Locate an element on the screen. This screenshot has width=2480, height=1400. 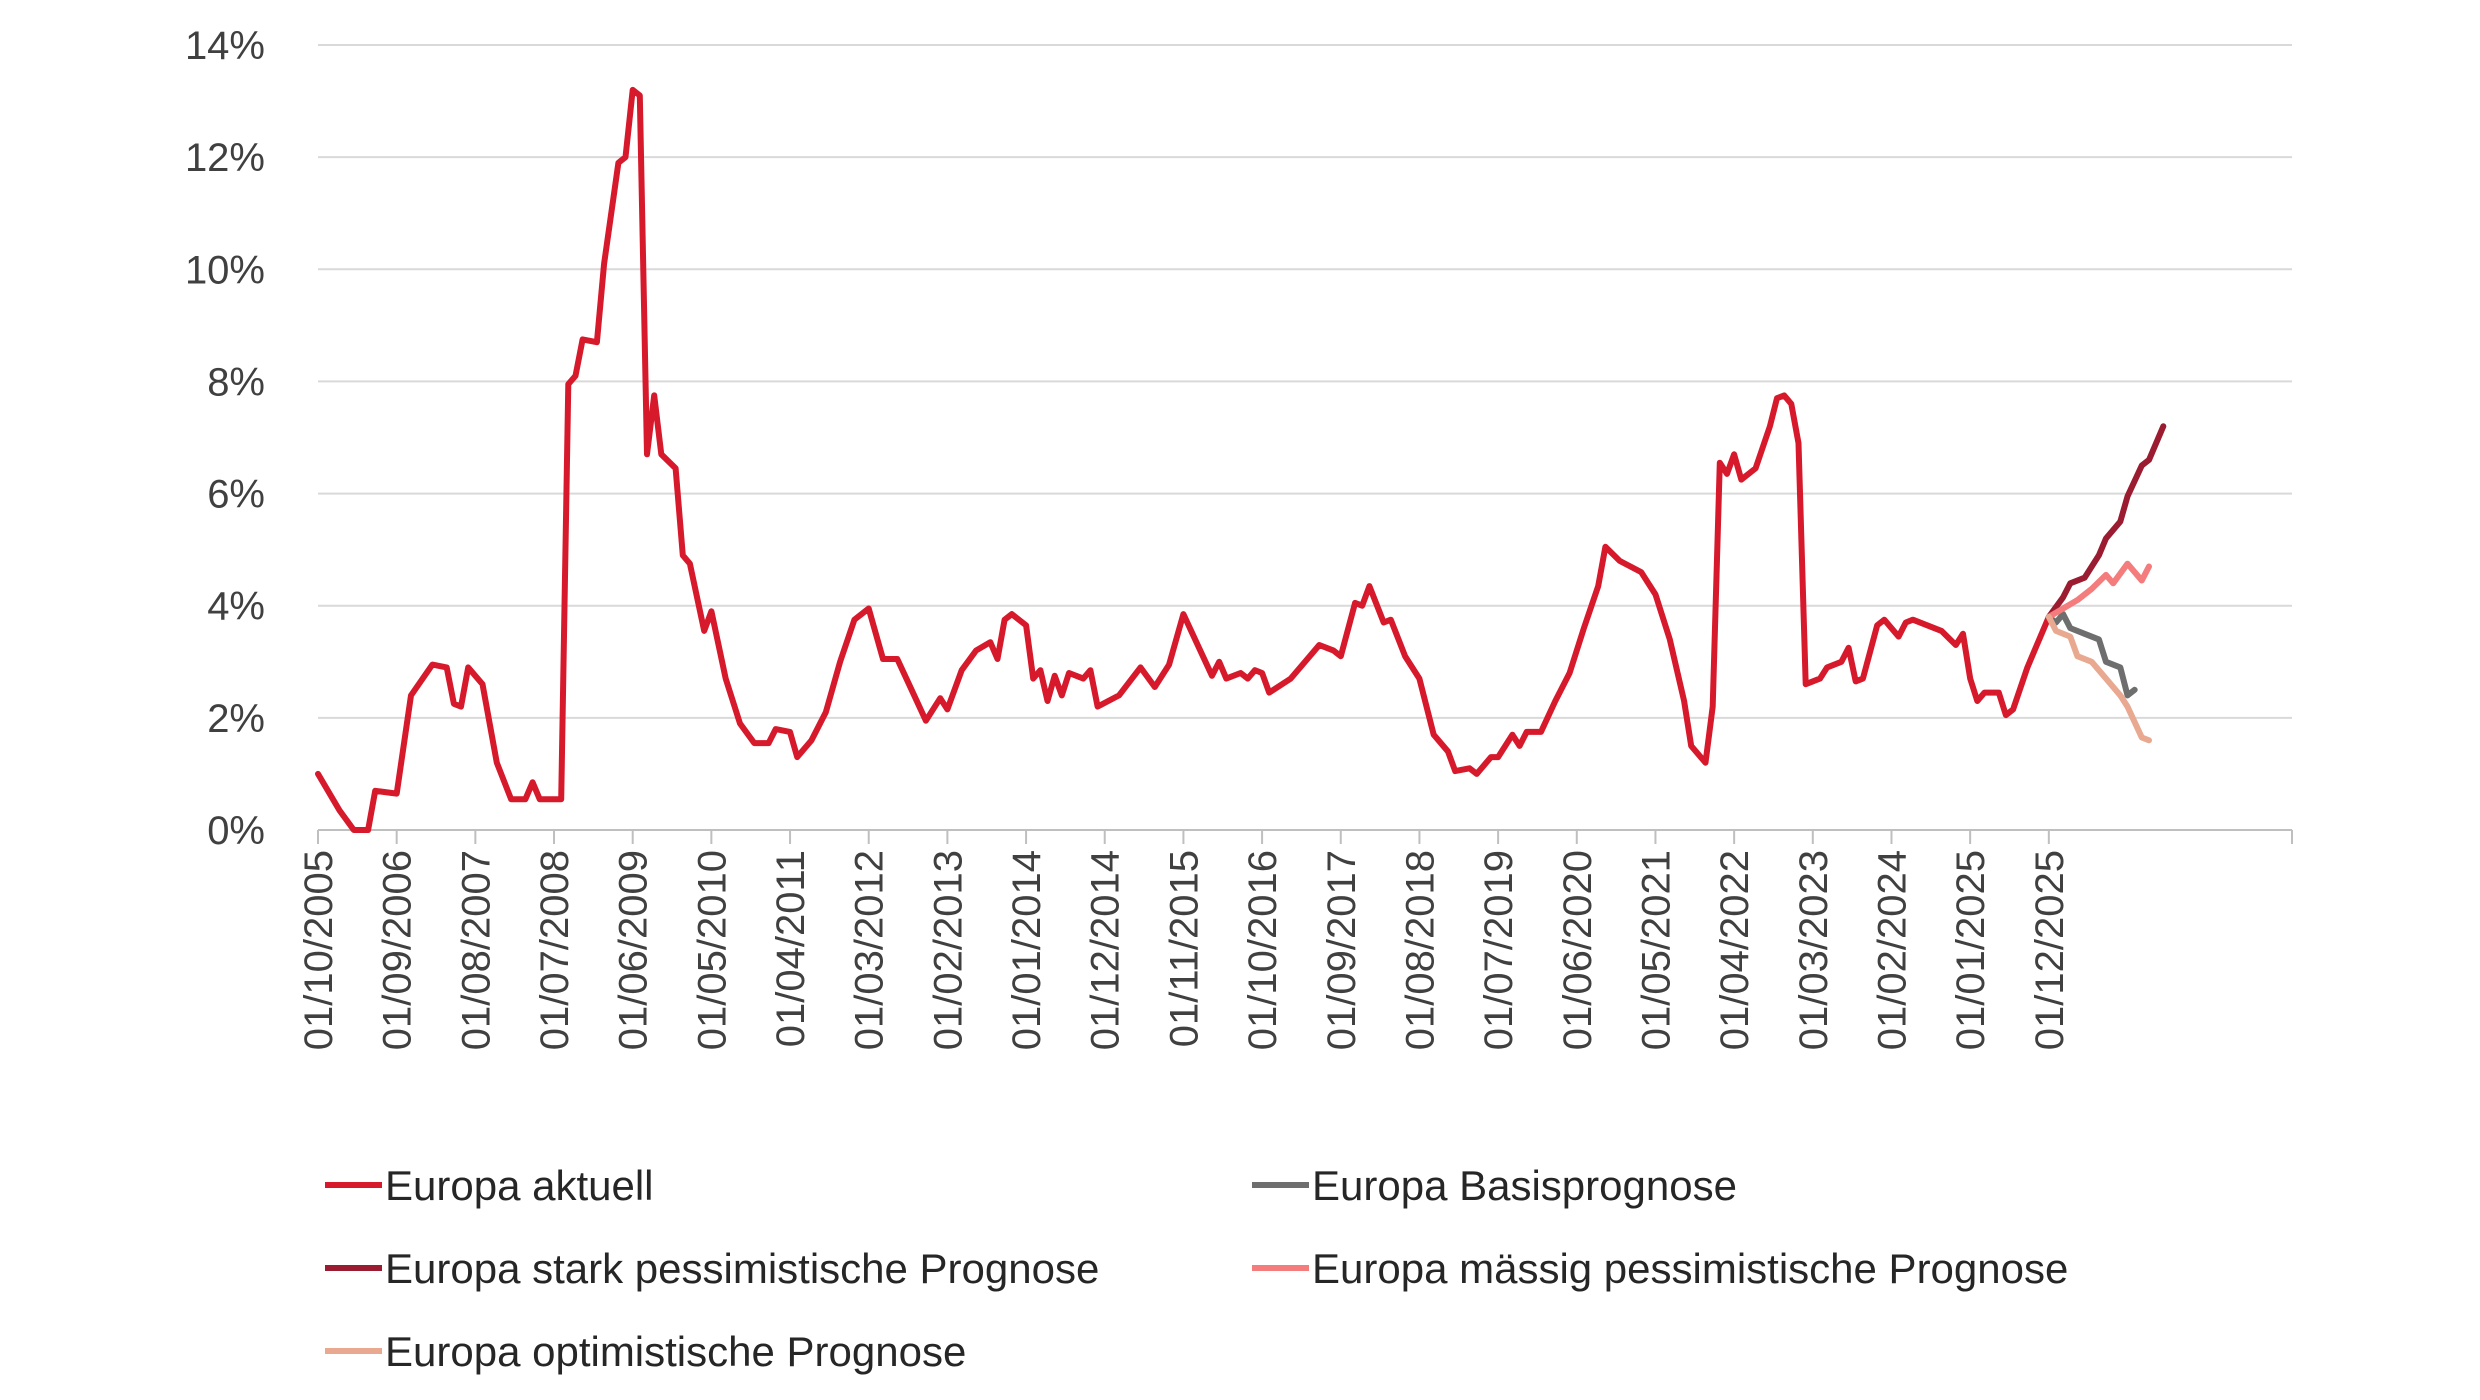
y-tick-label: 2% is located at coordinates (236, 719).